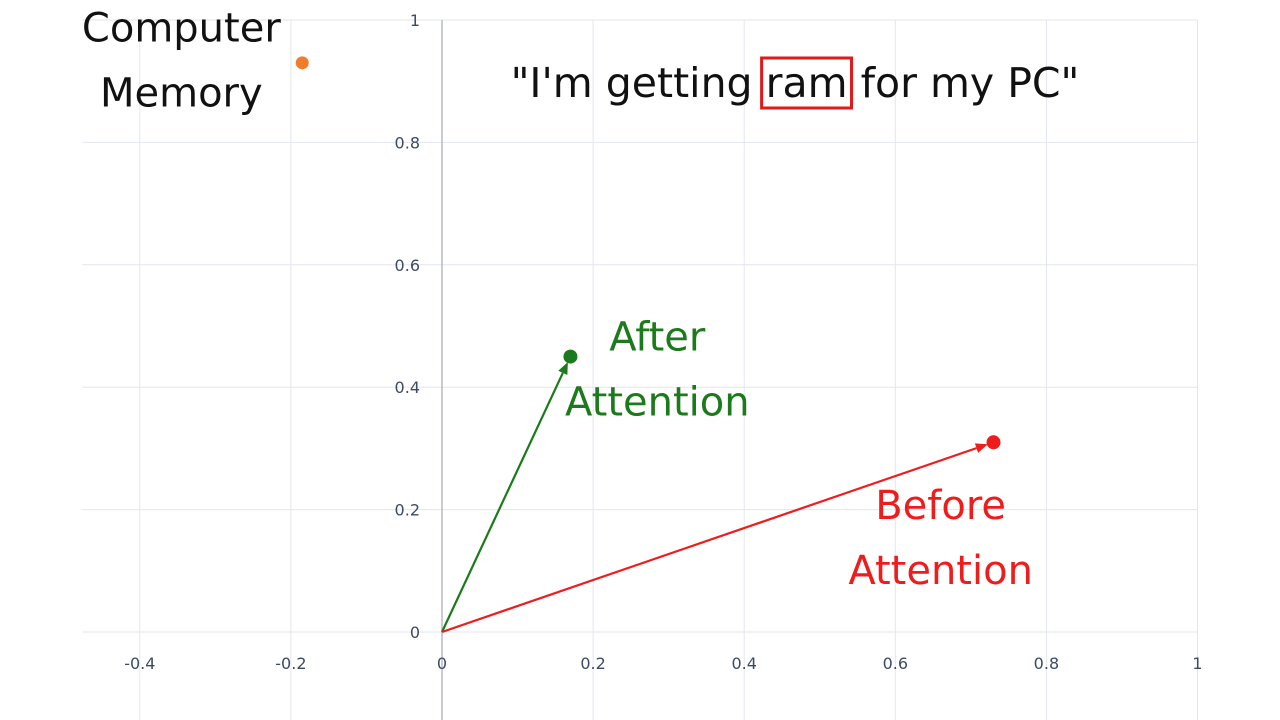 This screenshot has width=1280, height=720. What do you see at coordinates (407, 387) in the screenshot?
I see `y-tick-label: 0.4` at bounding box center [407, 387].